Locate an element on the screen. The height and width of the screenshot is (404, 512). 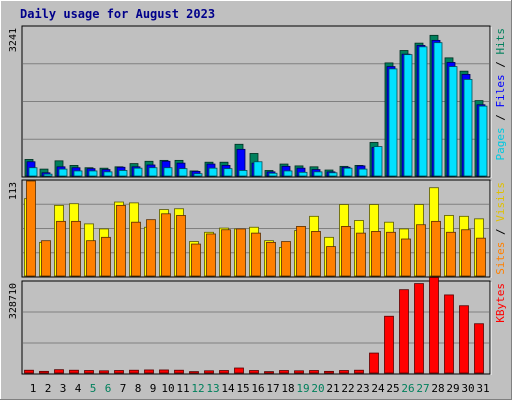
x-label-day-22: 22 is located at coordinates (347, 388).